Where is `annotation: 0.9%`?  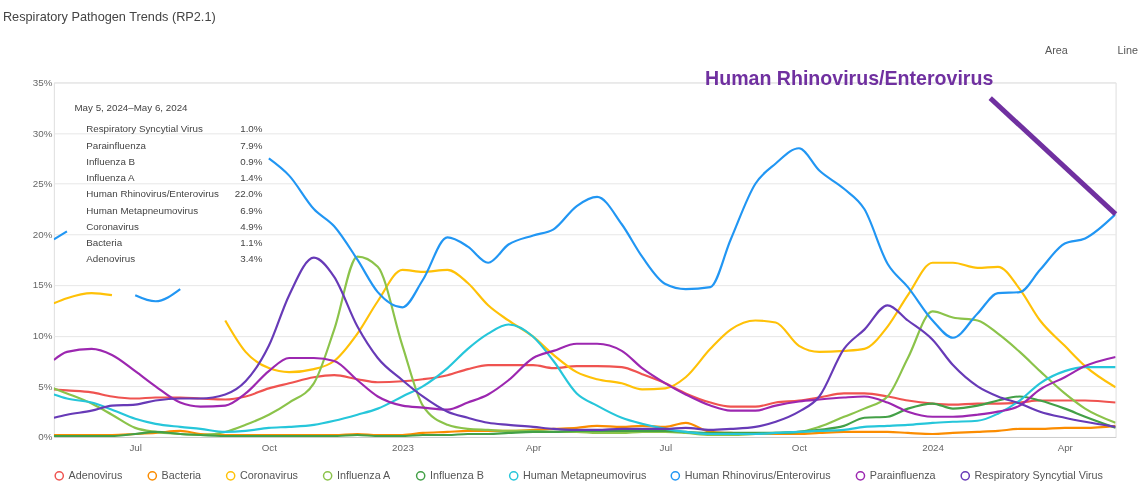
annotation: 0.9% is located at coordinates (251, 161).